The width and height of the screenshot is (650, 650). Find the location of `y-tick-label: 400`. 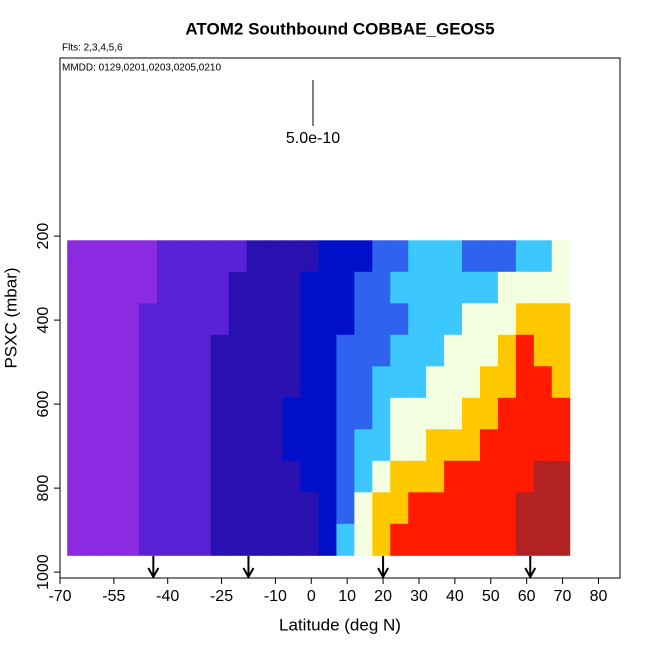

y-tick-label: 400 is located at coordinates (43, 320).